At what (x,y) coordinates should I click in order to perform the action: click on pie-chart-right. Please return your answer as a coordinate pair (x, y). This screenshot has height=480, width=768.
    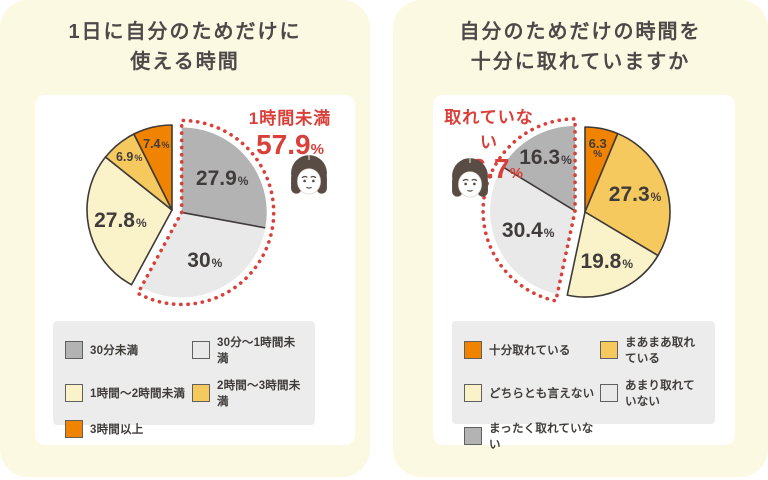
    Looking at the image, I should click on (576, 210).